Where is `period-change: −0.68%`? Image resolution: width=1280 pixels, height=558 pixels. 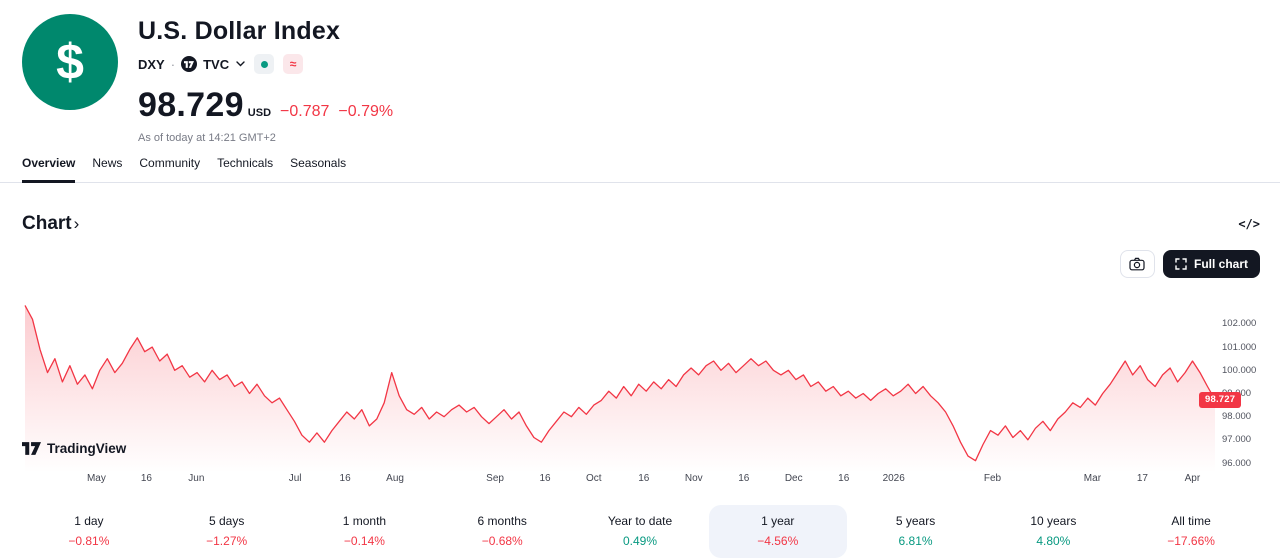 period-change: −0.68% is located at coordinates (502, 541).